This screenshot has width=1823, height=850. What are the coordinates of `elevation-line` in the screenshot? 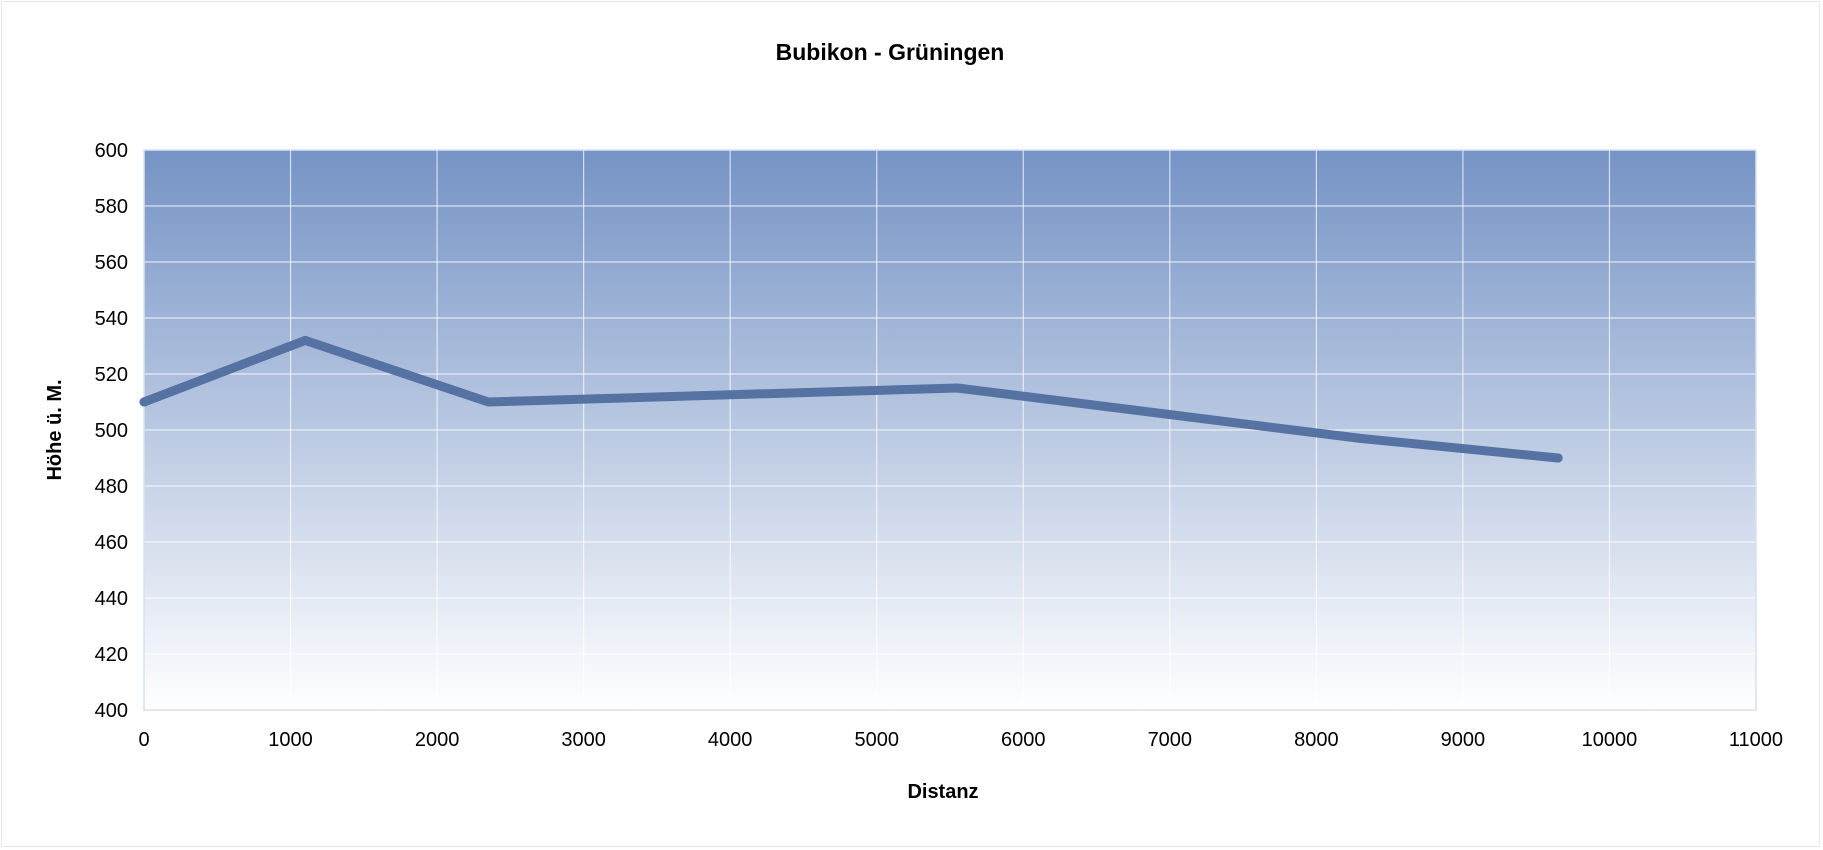 It's located at (851, 399).